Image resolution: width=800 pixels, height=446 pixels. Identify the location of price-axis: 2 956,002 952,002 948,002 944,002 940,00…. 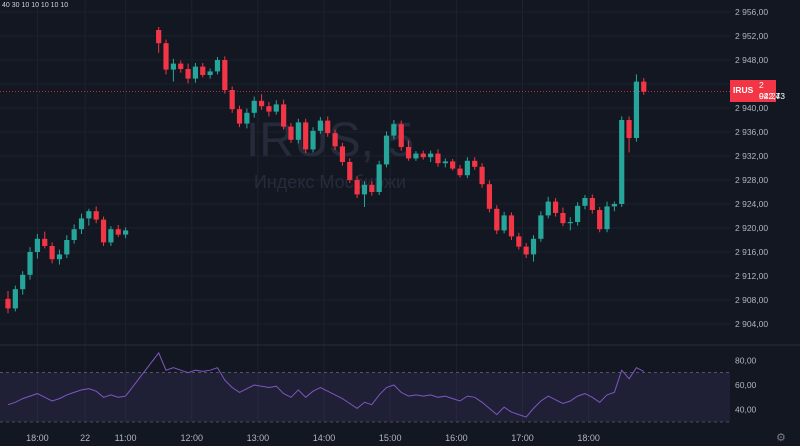
(751, 168).